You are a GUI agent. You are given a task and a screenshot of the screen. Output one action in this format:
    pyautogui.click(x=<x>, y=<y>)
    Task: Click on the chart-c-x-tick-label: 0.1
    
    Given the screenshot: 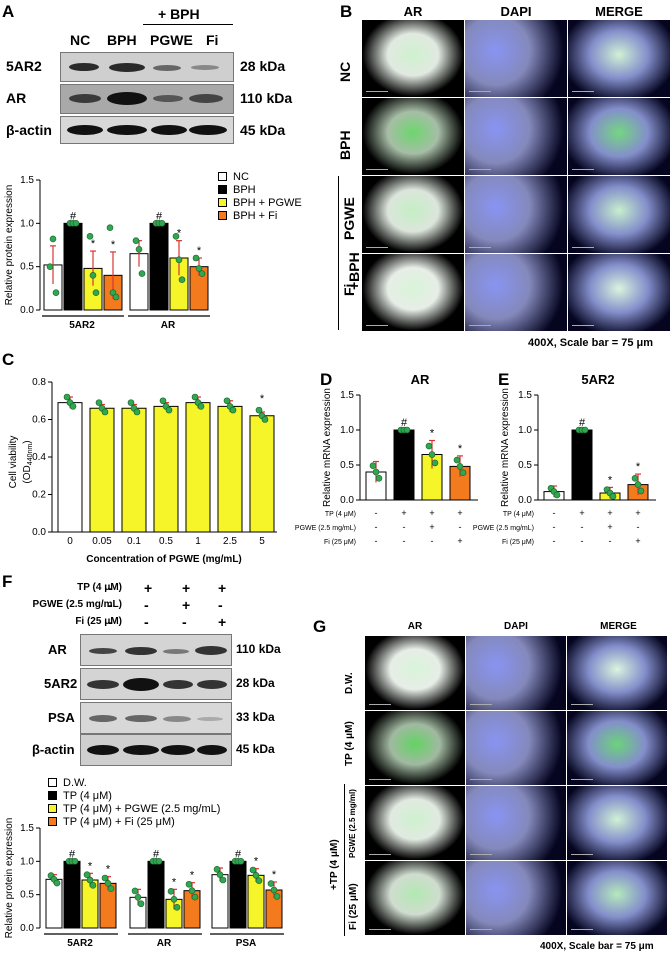 What is the action you would take?
    pyautogui.click(x=134, y=541)
    